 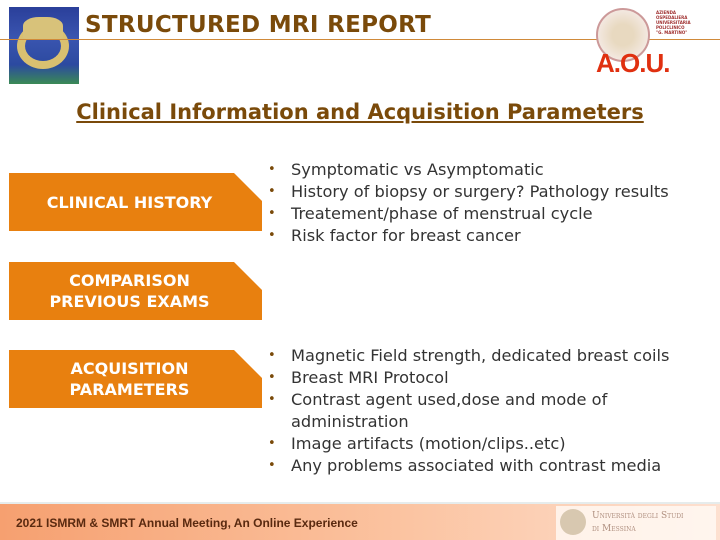 What do you see at coordinates (493, 444) in the screenshot?
I see `list-item: Image artifacts (motion/clips..etc)` at bounding box center [493, 444].